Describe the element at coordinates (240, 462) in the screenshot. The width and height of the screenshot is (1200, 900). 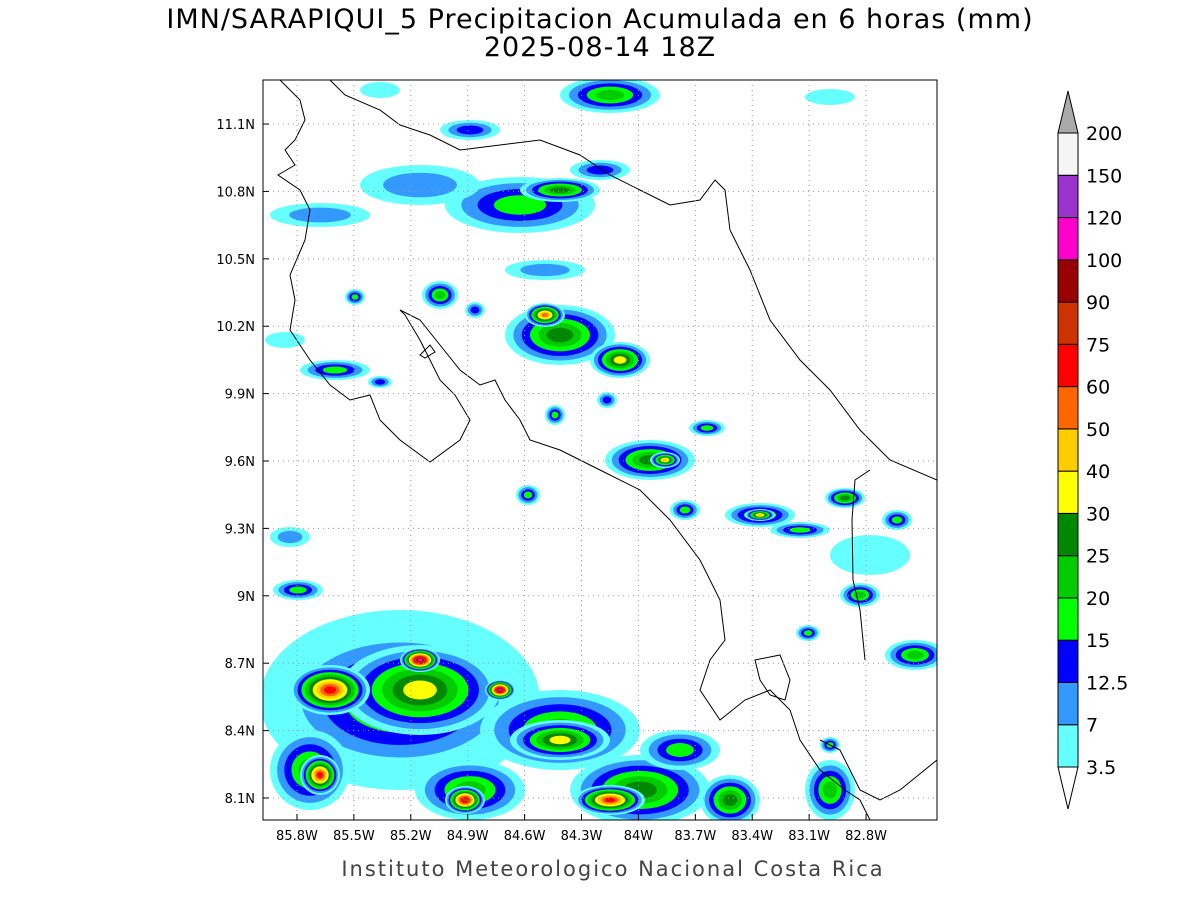
I see `lat-tick-label: 9.6N` at that location.